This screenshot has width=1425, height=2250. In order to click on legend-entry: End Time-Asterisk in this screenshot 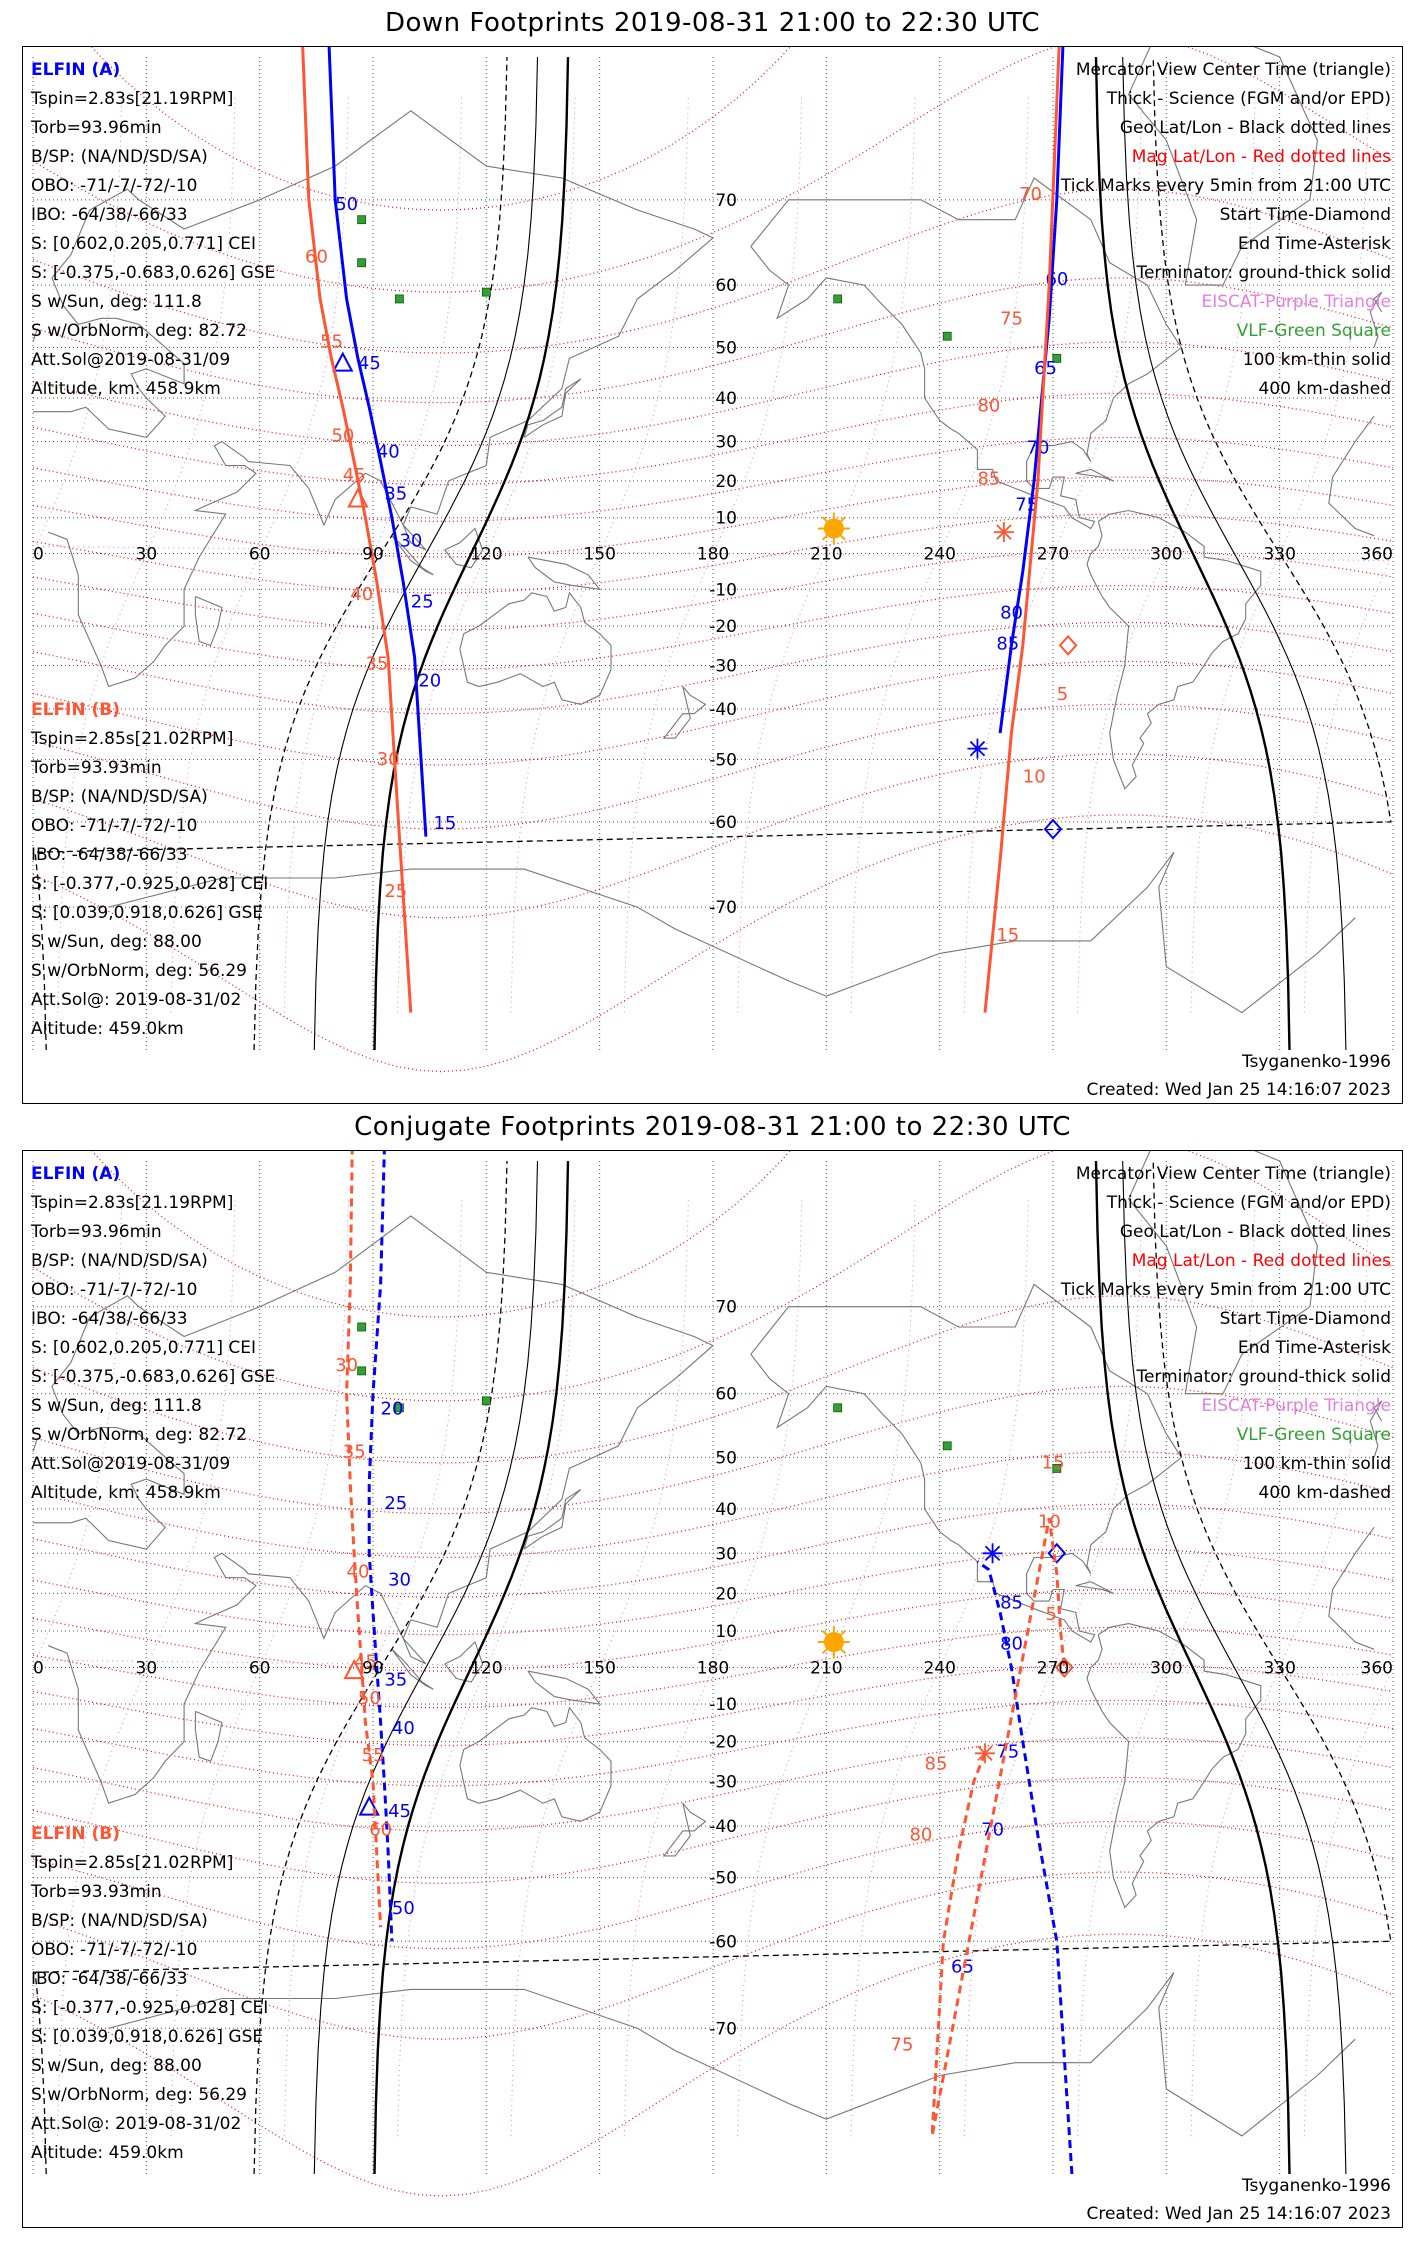, I will do `click(1314, 1348)`.